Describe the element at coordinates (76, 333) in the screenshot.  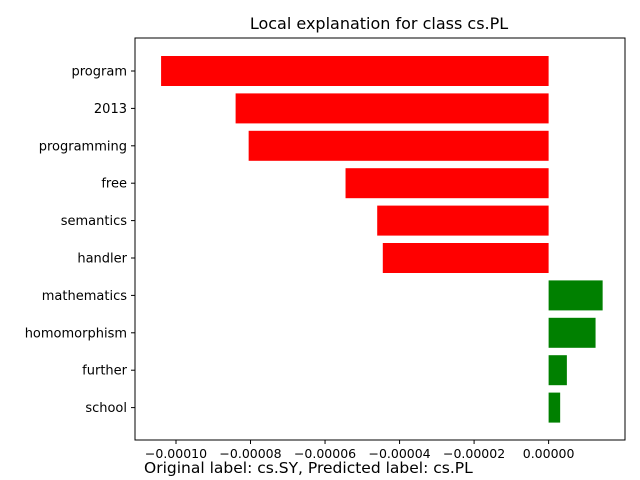
I see `y-tick-label: homomorphism` at that location.